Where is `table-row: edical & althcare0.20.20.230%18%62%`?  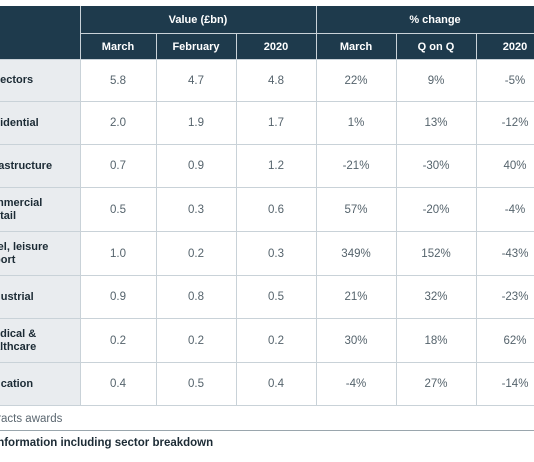
table-row: edical & althcare0.20.20.230%18%62% is located at coordinates (267, 340).